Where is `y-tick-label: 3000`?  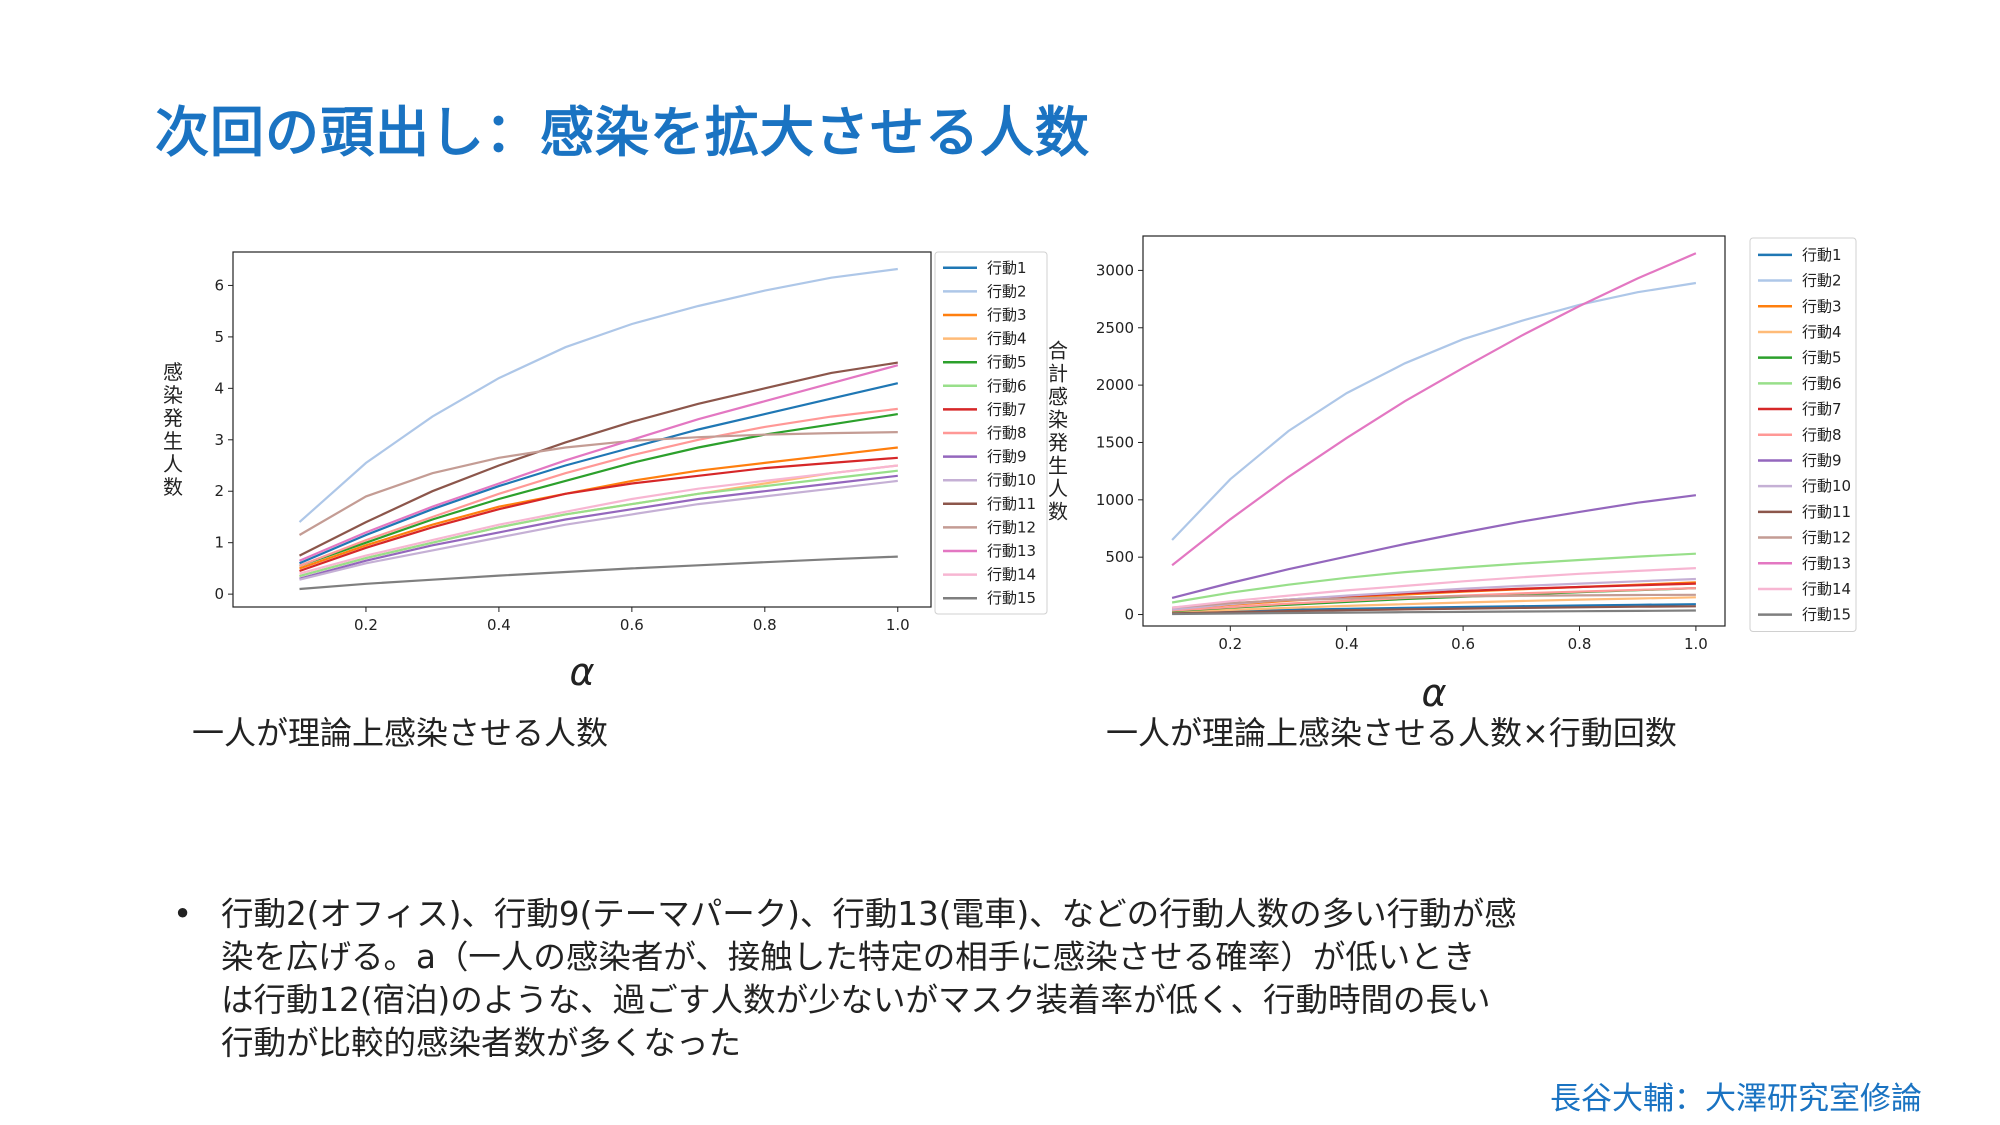 y-tick-label: 3000 is located at coordinates (1115, 270).